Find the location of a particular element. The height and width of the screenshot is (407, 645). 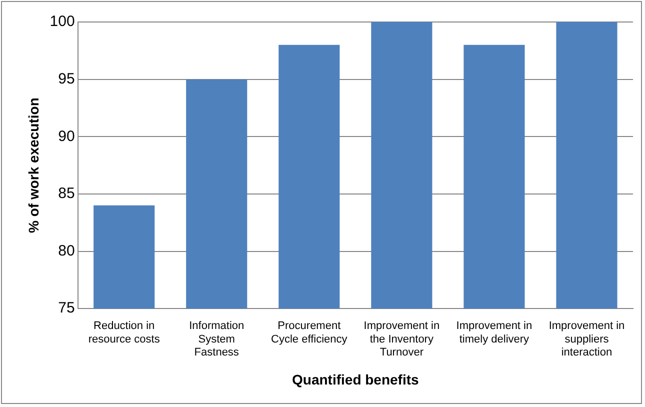

x-tick-label: Improvement in the Inventory Turnover is located at coordinates (402, 339).